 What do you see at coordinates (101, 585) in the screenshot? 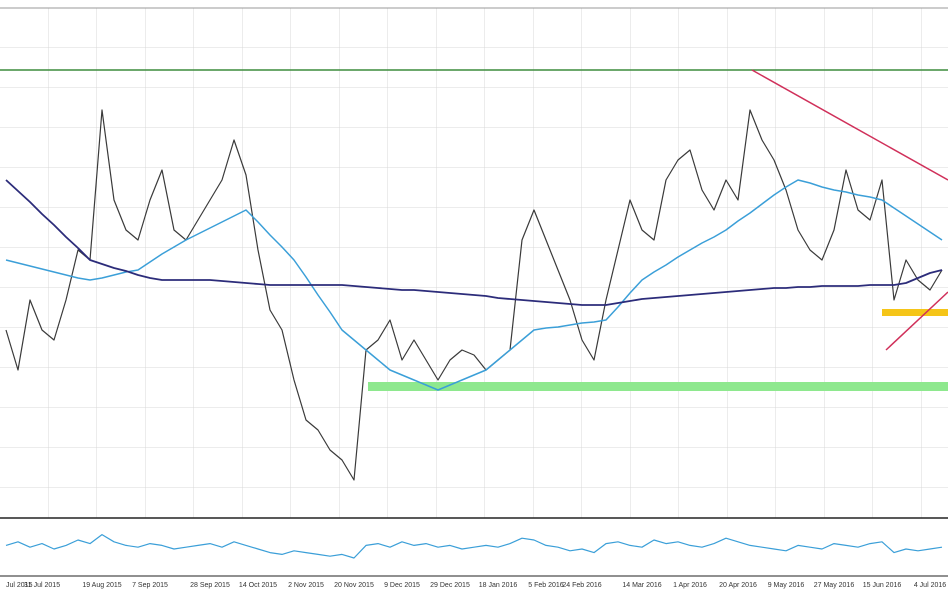
I see `x-tick-label: 19 Aug 2015` at bounding box center [101, 585].